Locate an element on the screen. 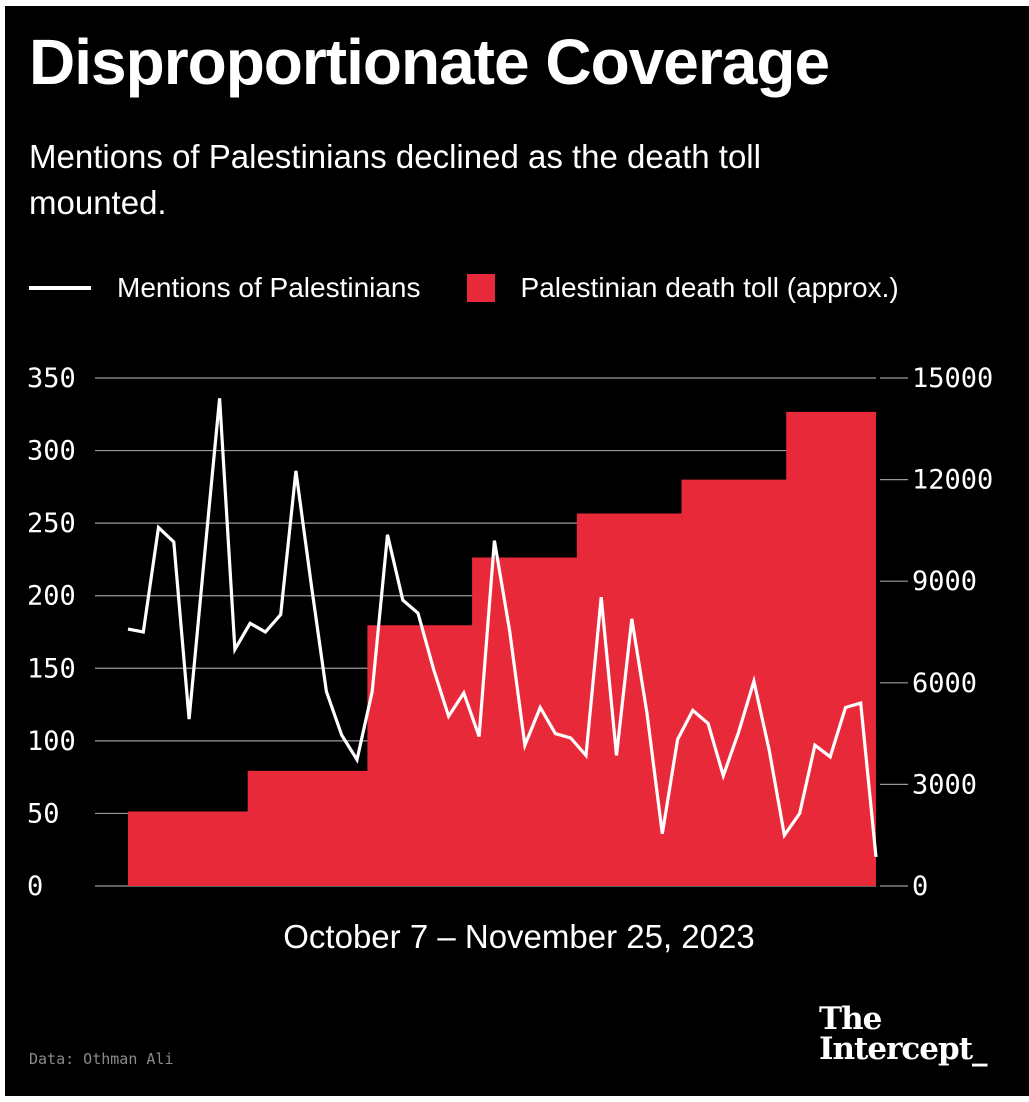  right-tick-label: 15000 is located at coordinates (952, 378).